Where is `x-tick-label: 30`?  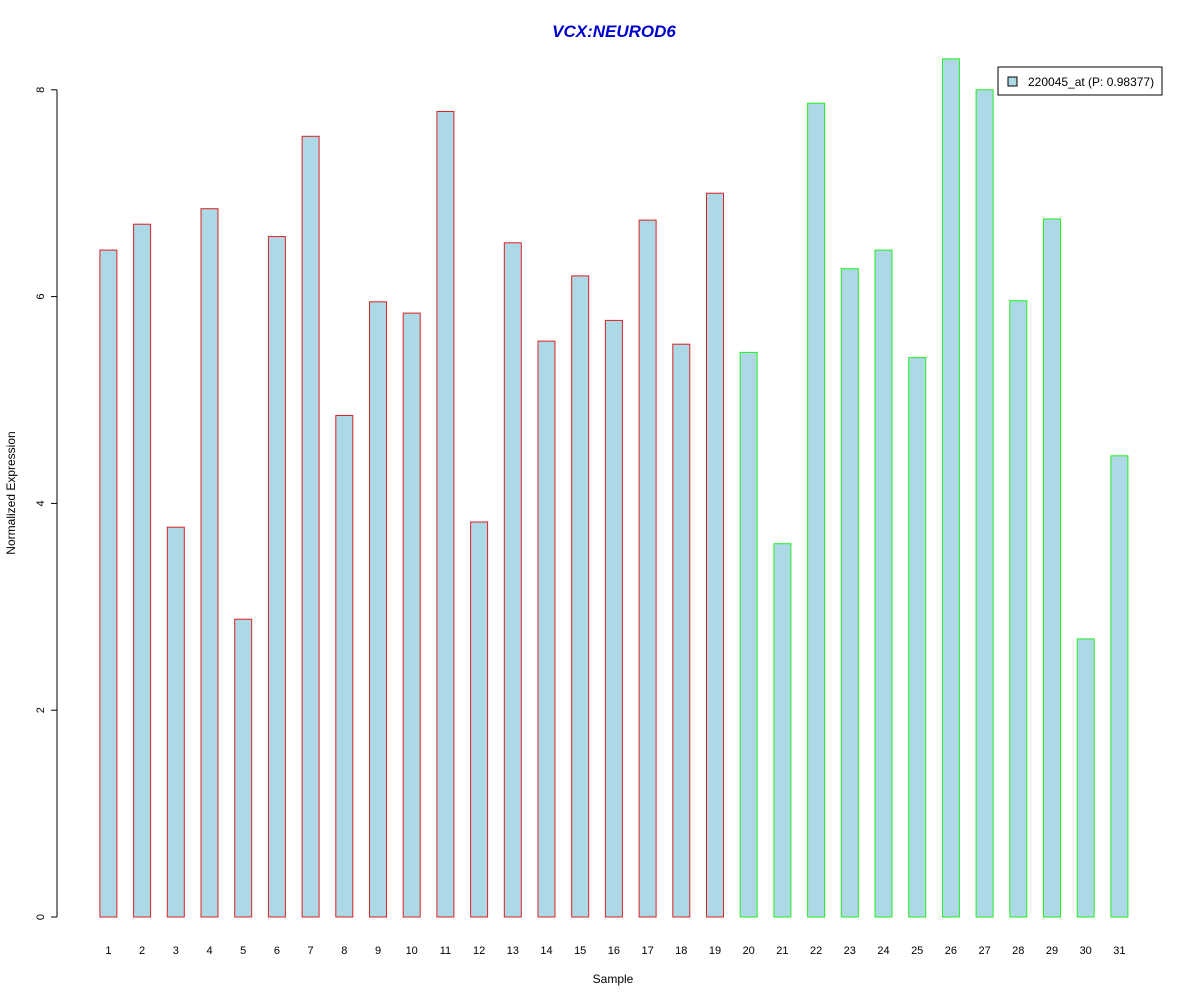 x-tick-label: 30 is located at coordinates (1086, 951).